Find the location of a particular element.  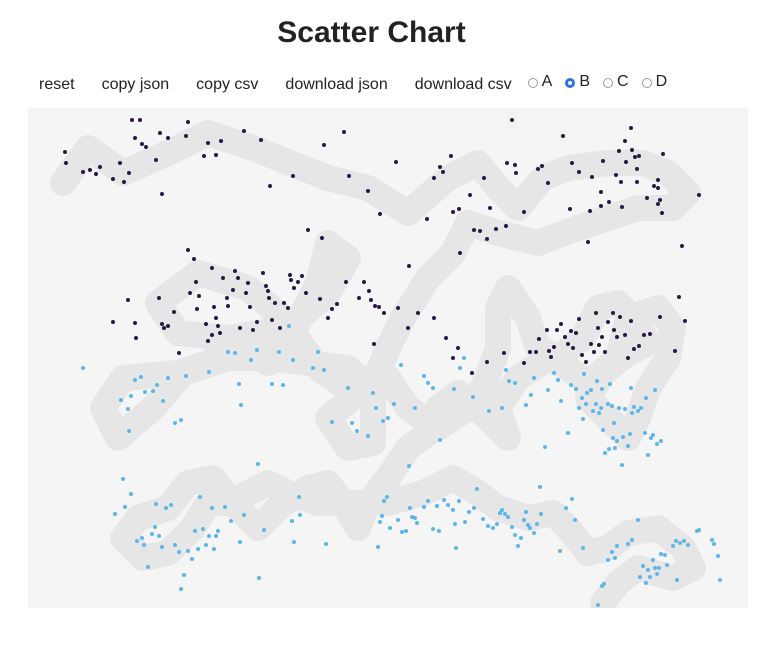

download-csv-button: download csv is located at coordinates (463, 84).